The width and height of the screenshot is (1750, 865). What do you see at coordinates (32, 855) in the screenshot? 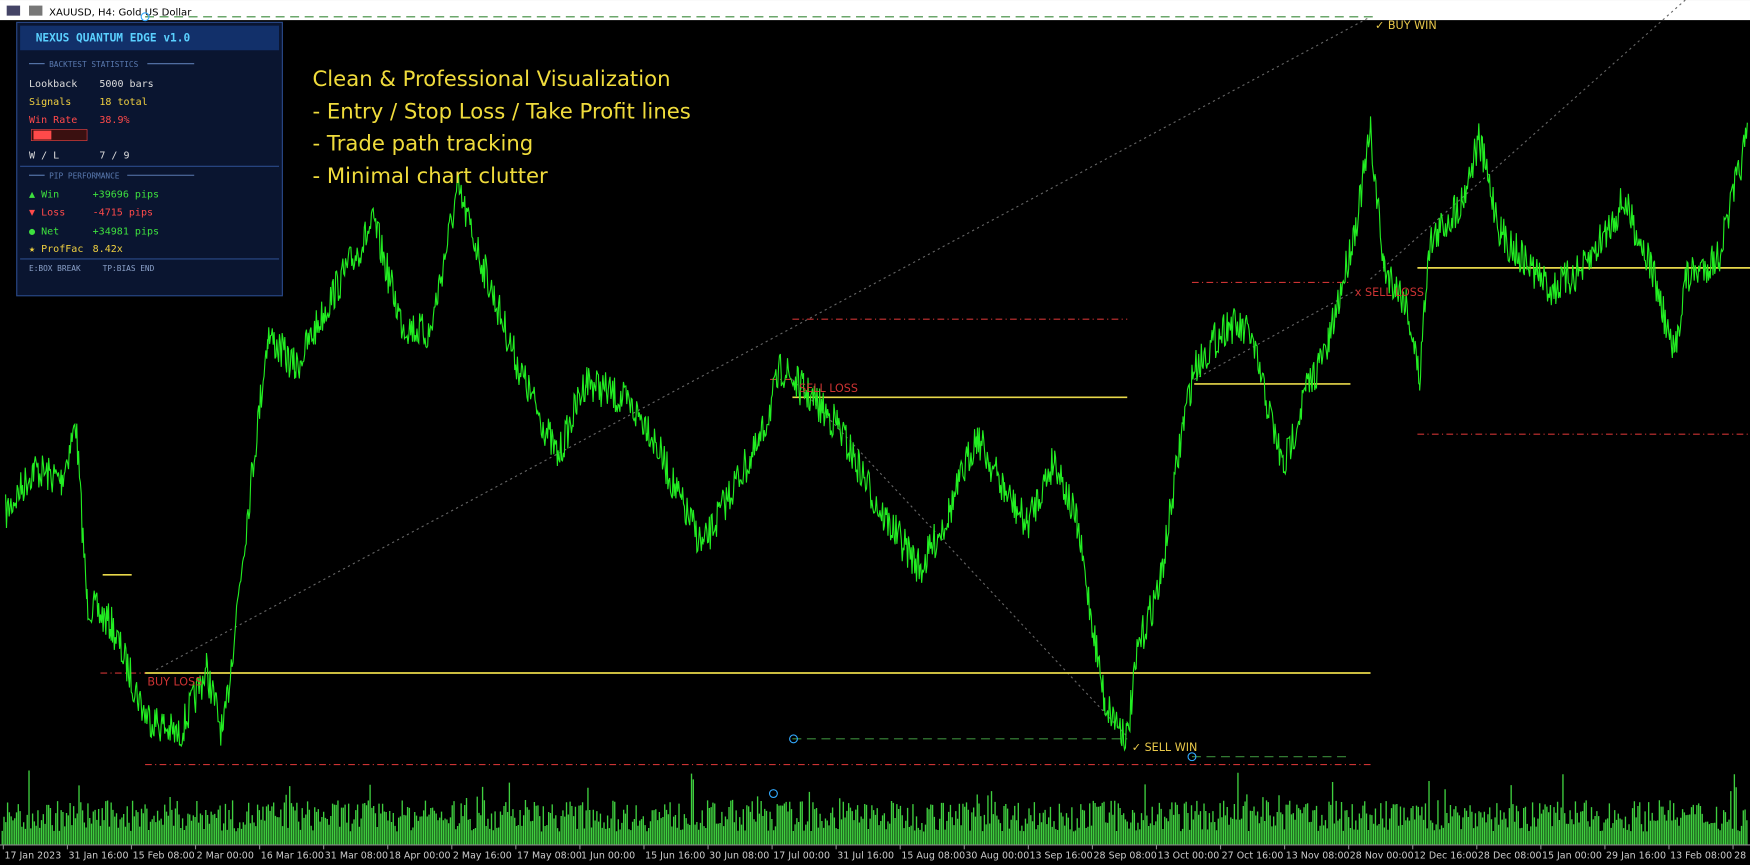
I see `x-tick-label: 17 Jan 2023` at bounding box center [32, 855].